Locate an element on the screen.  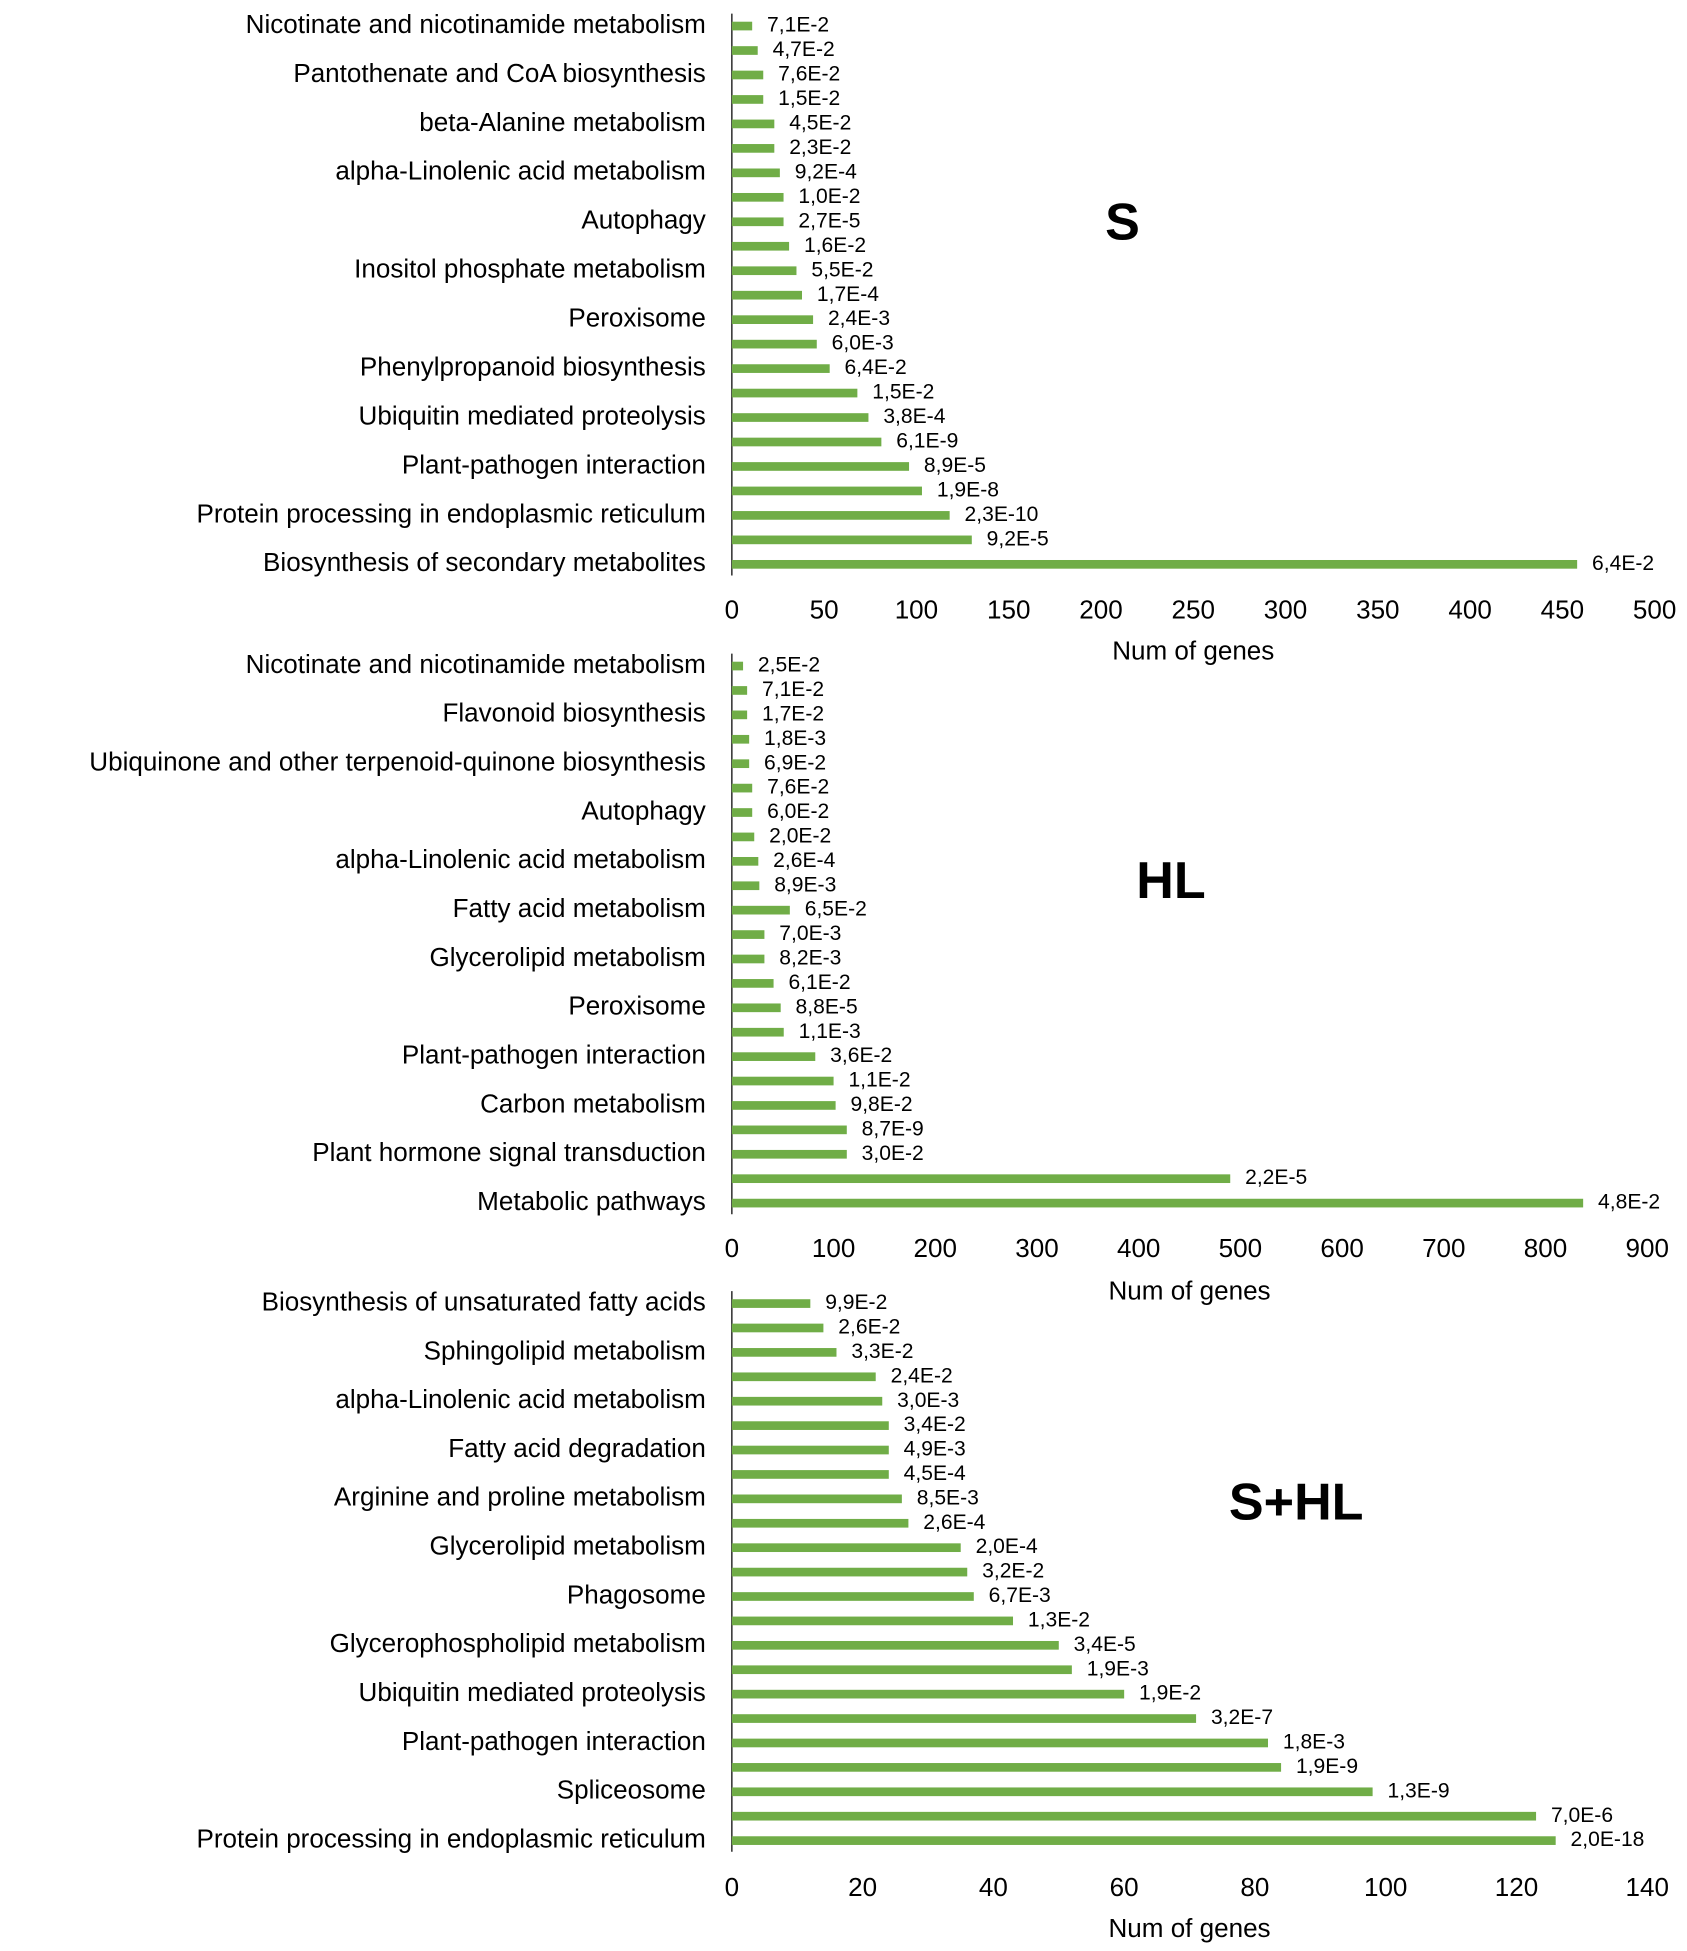
p-value-label: 8,7E-9 is located at coordinates (893, 1128).